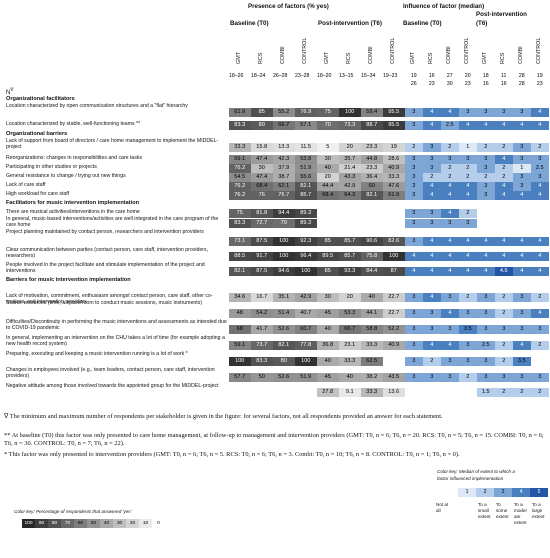  What do you see at coordinates (262, 186) in the screenshot?
I see `presence-cell: 68.4` at bounding box center [262, 186].